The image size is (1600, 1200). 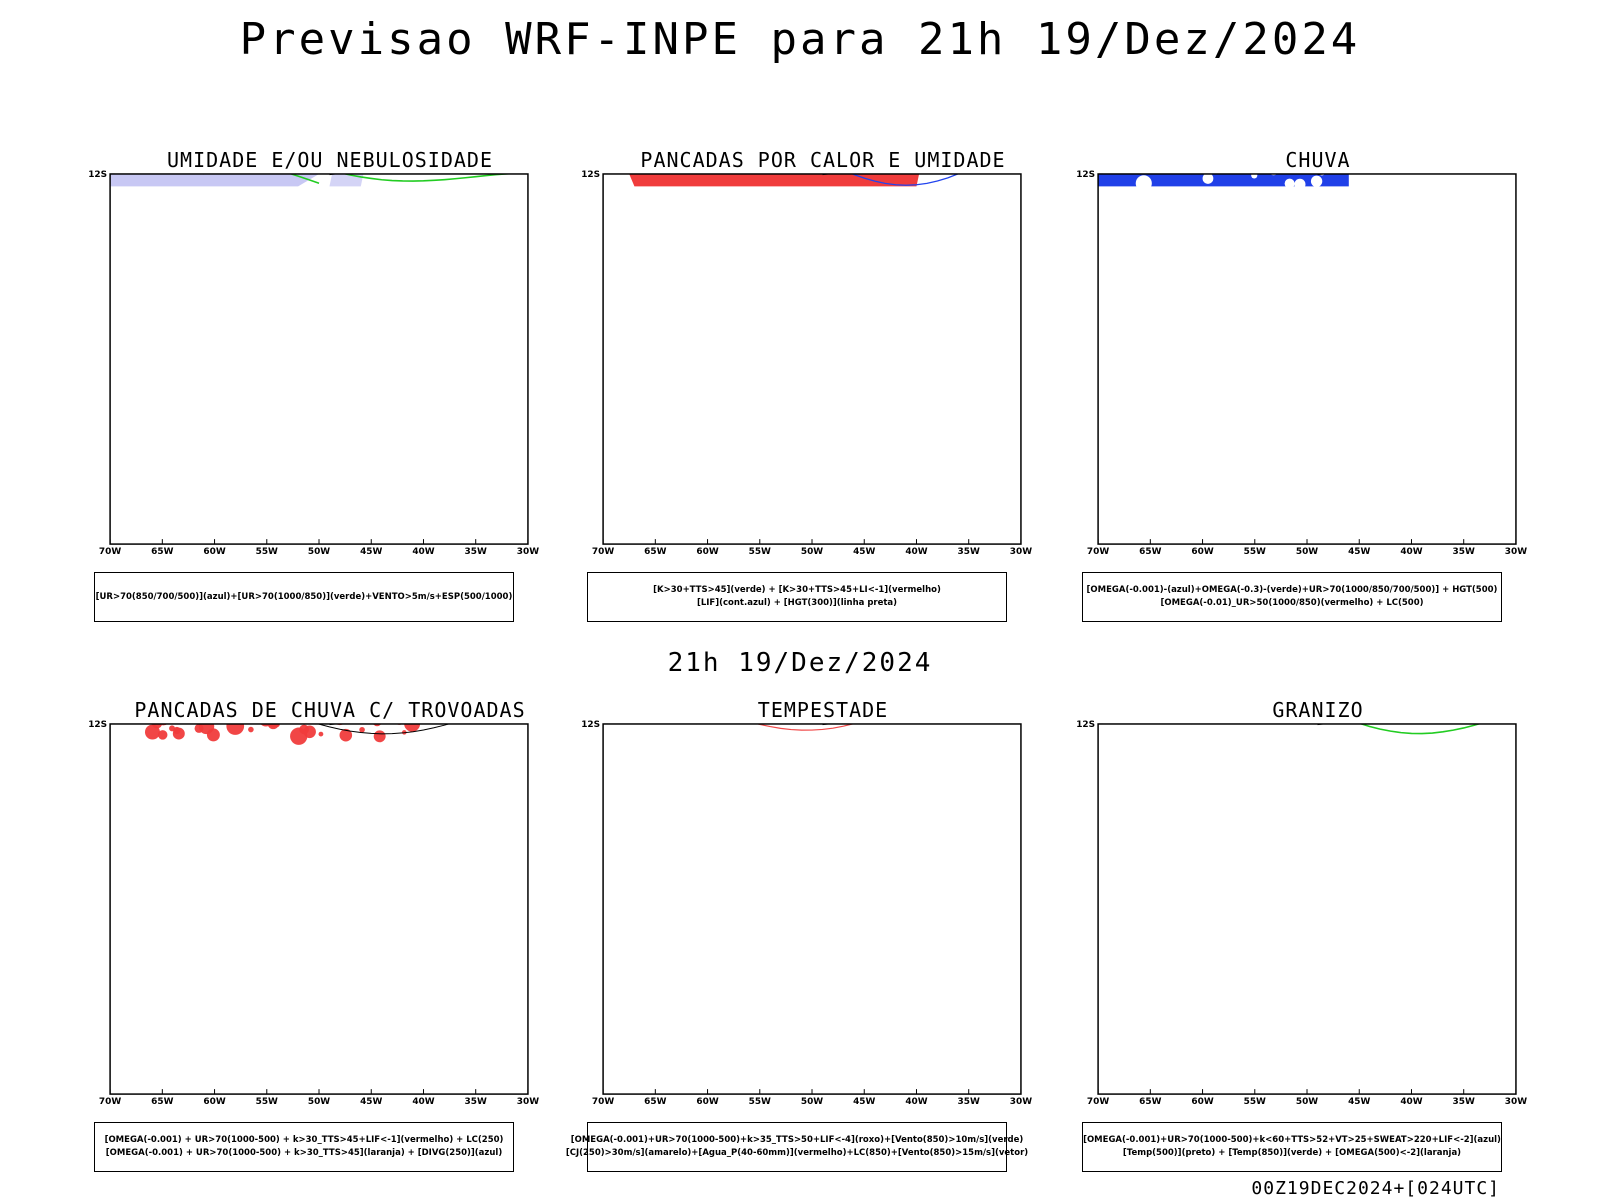 I want to click on panel-title: PANCADAS POR CALOR E UMIDADE, so click(x=823, y=160).